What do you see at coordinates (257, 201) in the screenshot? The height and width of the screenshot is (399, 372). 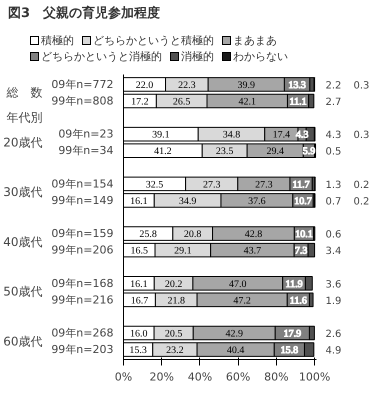 I see `data-label: 37.6` at bounding box center [257, 201].